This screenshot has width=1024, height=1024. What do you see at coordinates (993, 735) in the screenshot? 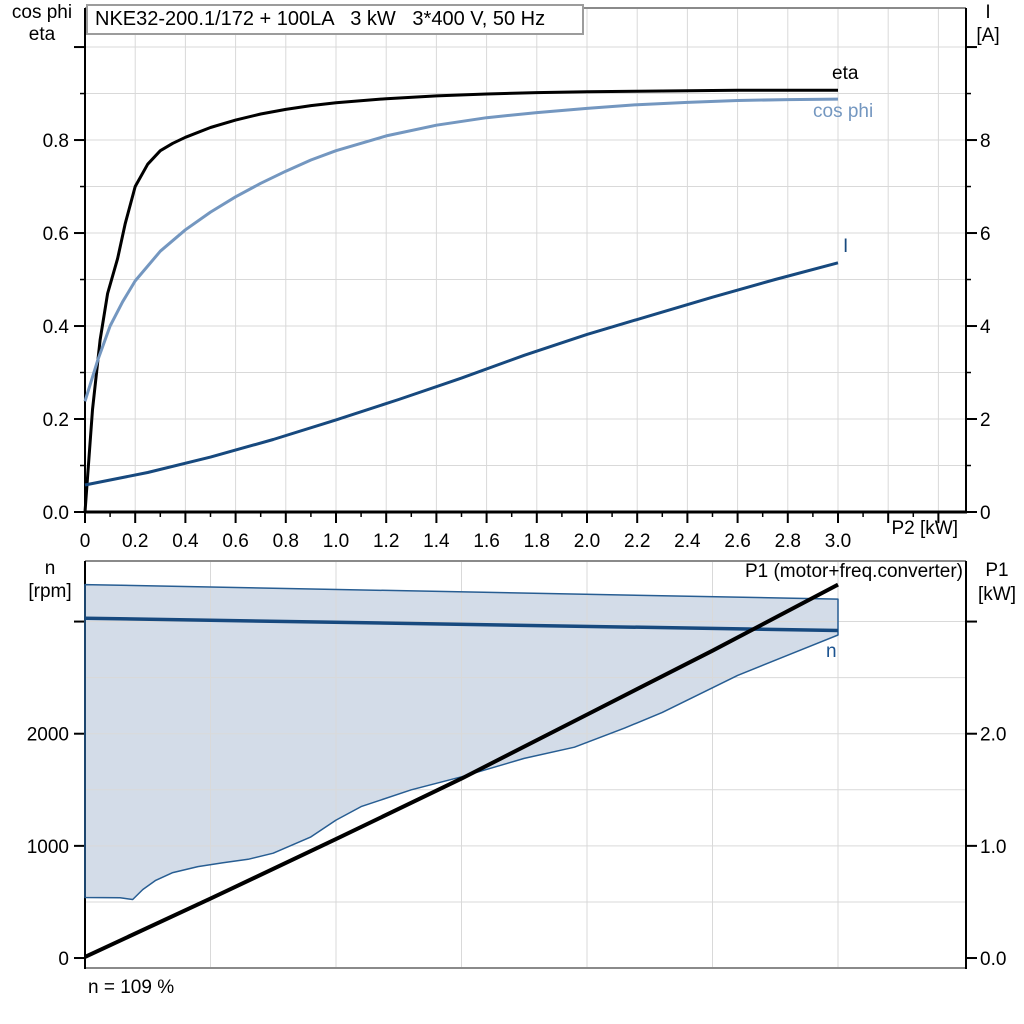
I see `y-right-tick-label: 2.0` at bounding box center [993, 735].